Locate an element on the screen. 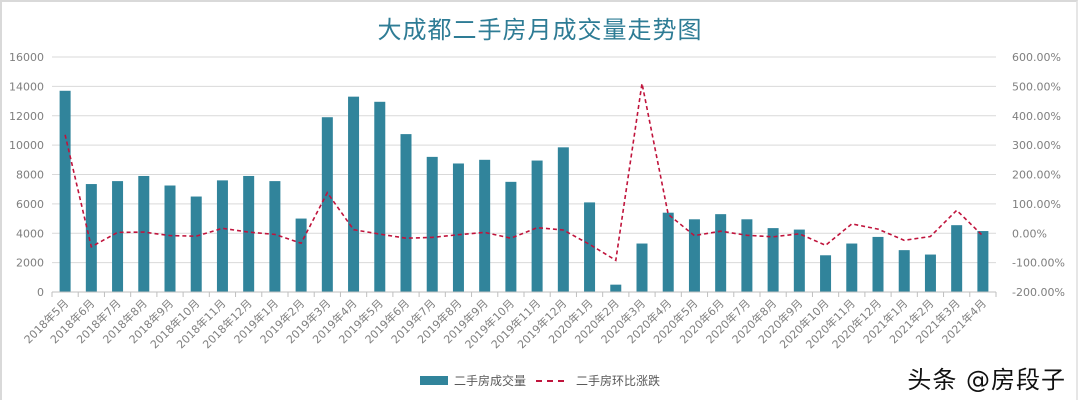 The width and height of the screenshot is (1080, 402). watermark: 头条 @房段子 is located at coordinates (986, 380).